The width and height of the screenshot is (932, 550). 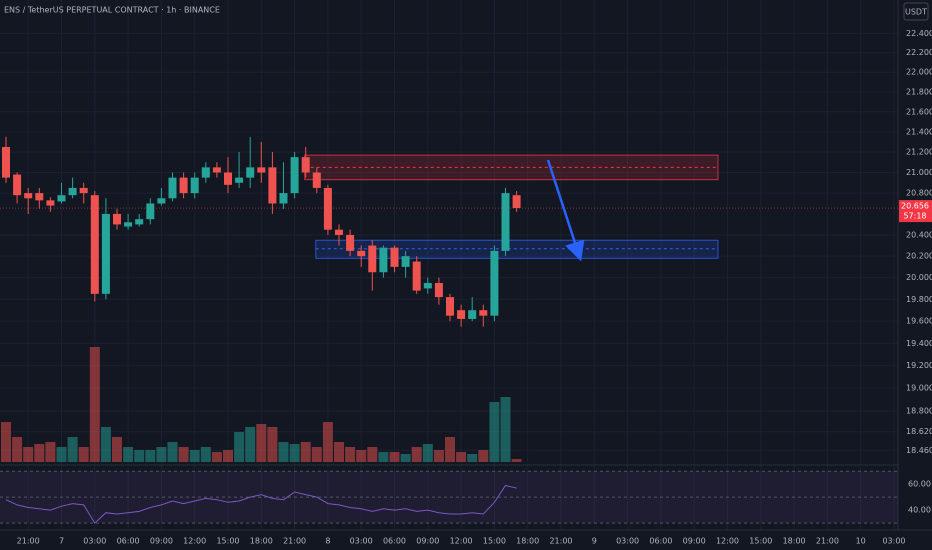 I want to click on currency: USDT, so click(x=916, y=12).